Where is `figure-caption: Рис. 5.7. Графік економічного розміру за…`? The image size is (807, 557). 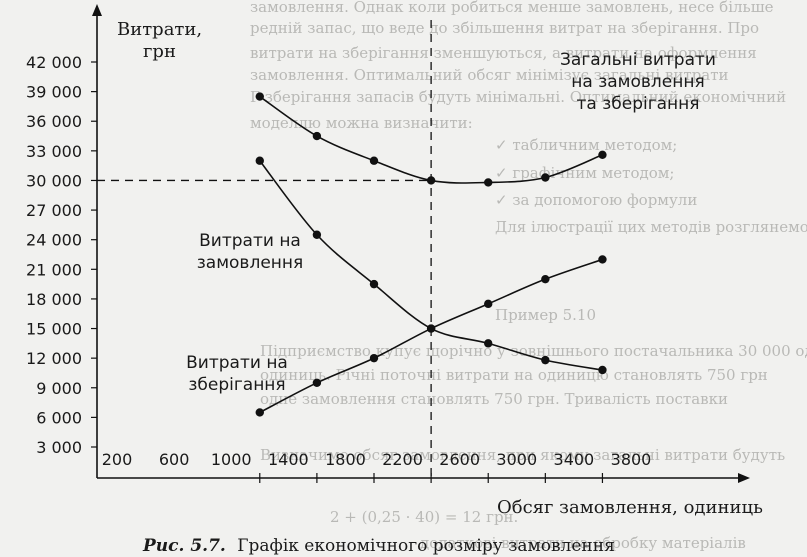 figure-caption: Рис. 5.7. Графік економічного розміру за… is located at coordinates (378, 546).